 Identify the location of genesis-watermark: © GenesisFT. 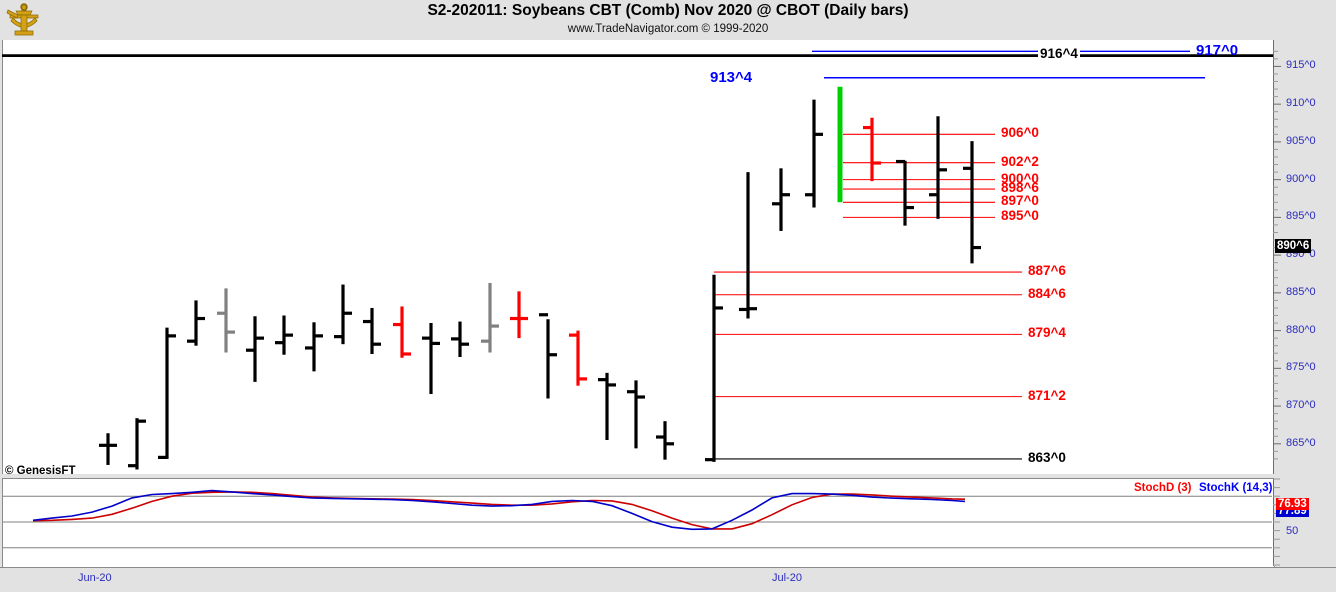
(40, 471).